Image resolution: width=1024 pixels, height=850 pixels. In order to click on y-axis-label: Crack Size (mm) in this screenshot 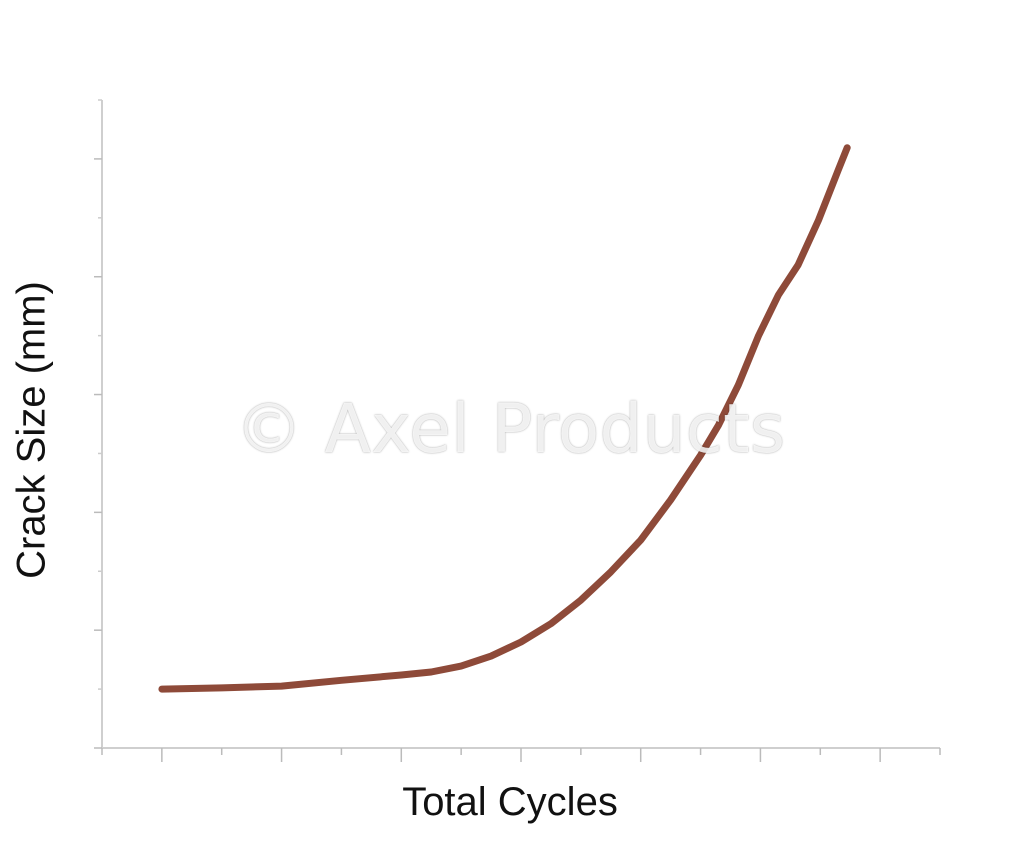, I will do `click(31, 430)`.